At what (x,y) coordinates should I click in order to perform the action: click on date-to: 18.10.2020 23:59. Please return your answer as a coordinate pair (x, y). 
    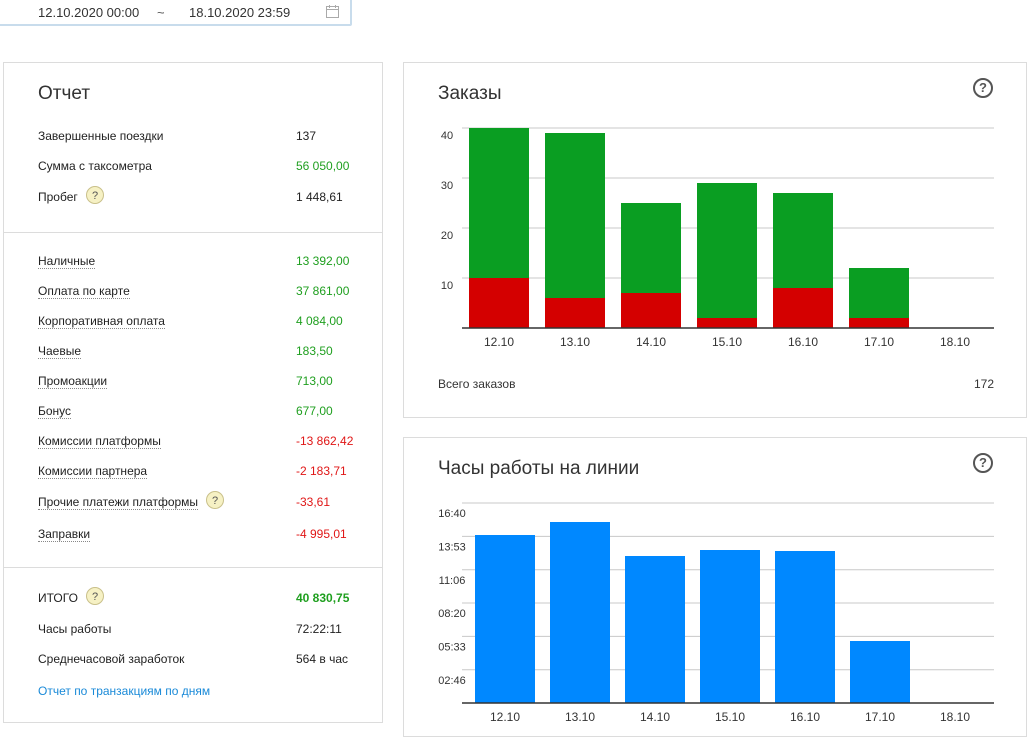
    Looking at the image, I should click on (240, 12).